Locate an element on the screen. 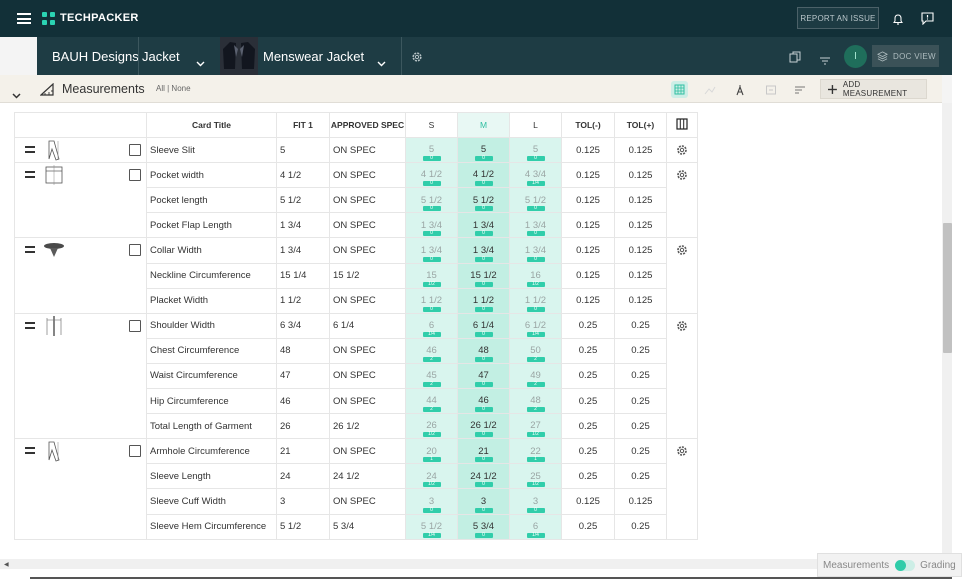 The image size is (975, 580). mode-measurements-label: Measurements is located at coordinates (856, 565).